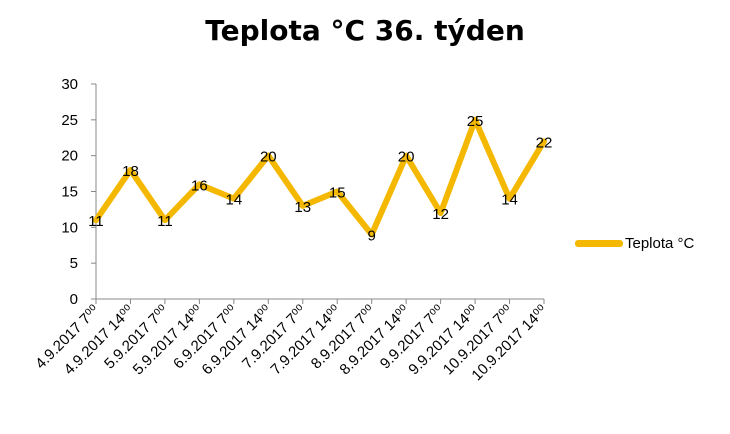  What do you see at coordinates (544, 142) in the screenshot?
I see `data-label: 22` at bounding box center [544, 142].